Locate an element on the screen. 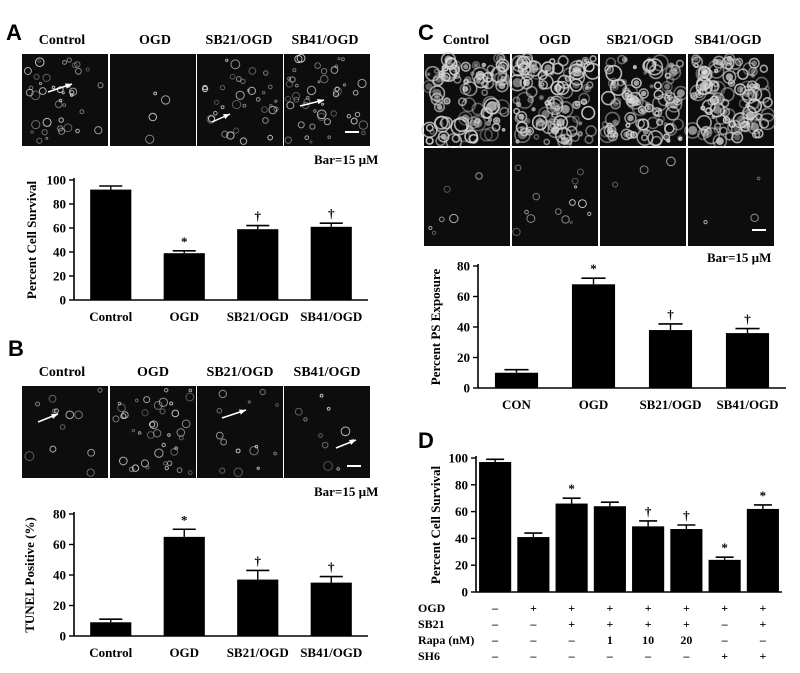 The width and height of the screenshot is (800, 673). micro-a-tile-2-cell is located at coordinates (263, 92).